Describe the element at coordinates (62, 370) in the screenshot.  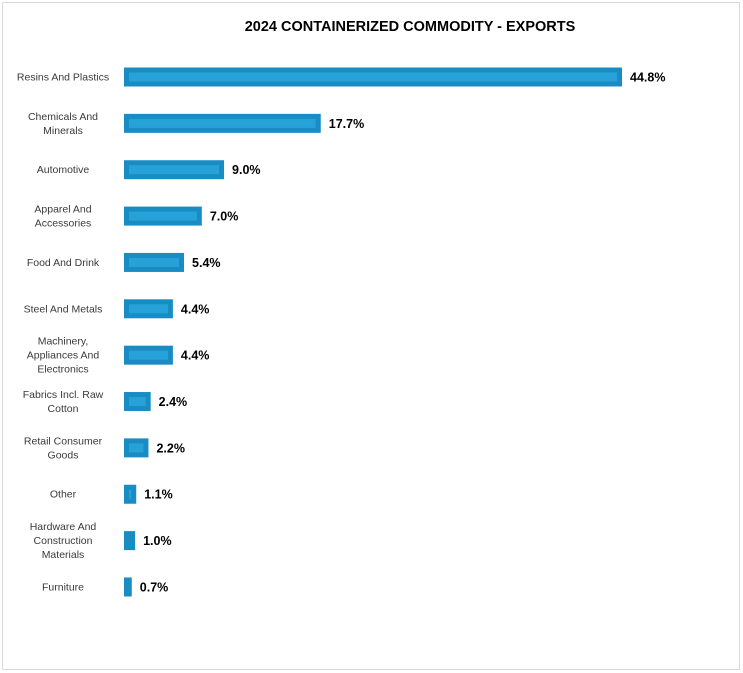
I see `category-label-line: Electronics` at that location.